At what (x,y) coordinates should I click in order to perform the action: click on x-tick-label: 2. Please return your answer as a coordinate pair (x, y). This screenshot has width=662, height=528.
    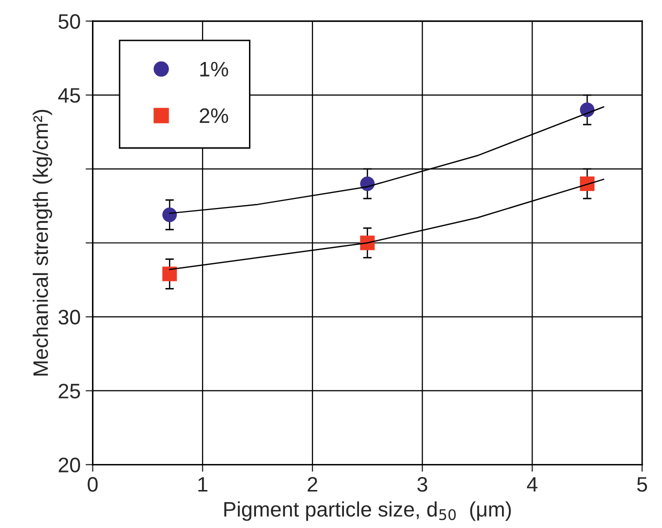
    Looking at the image, I should click on (313, 484).